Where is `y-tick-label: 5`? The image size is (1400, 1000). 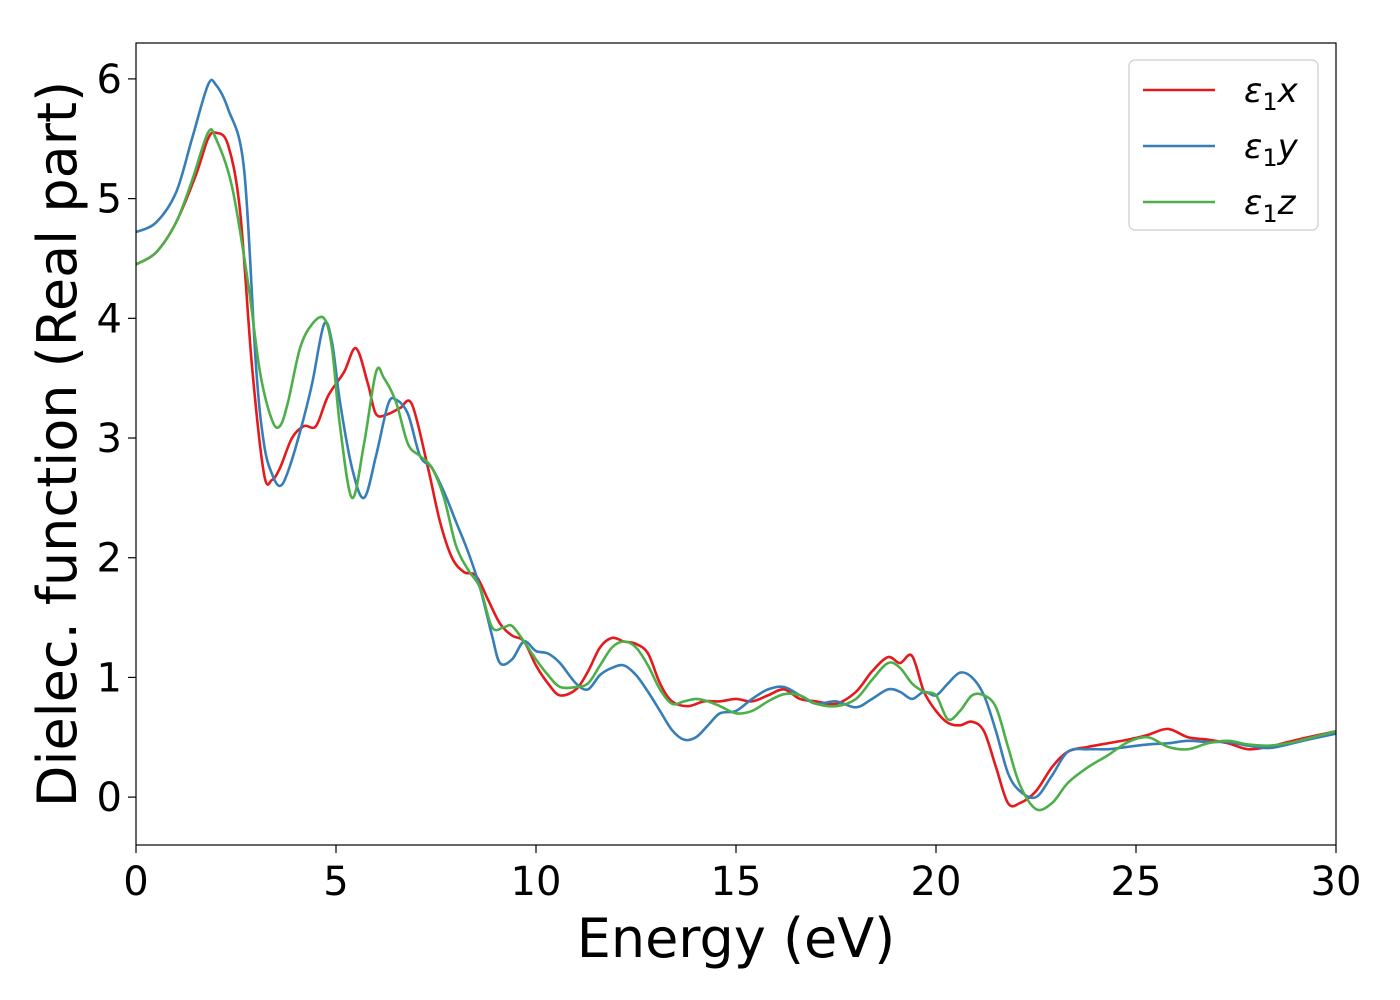
y-tick-label: 5 is located at coordinates (109, 200).